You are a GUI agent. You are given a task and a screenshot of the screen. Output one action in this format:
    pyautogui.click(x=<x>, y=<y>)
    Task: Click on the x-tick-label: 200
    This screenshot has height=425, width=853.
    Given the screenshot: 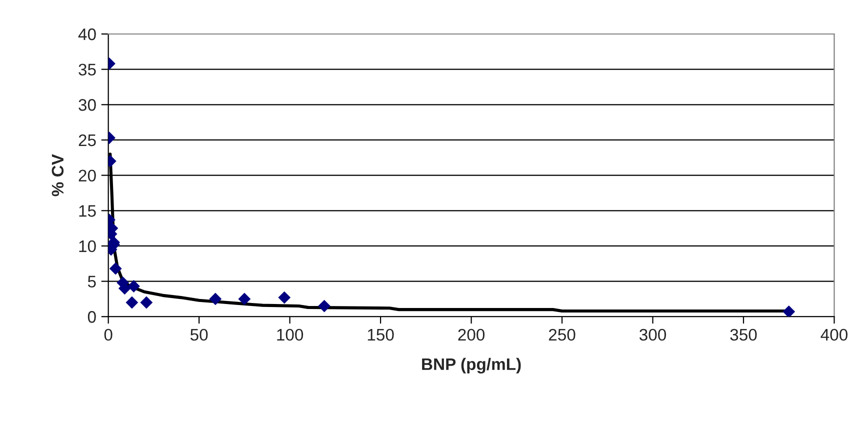 What is the action you would take?
    pyautogui.click(x=471, y=334)
    